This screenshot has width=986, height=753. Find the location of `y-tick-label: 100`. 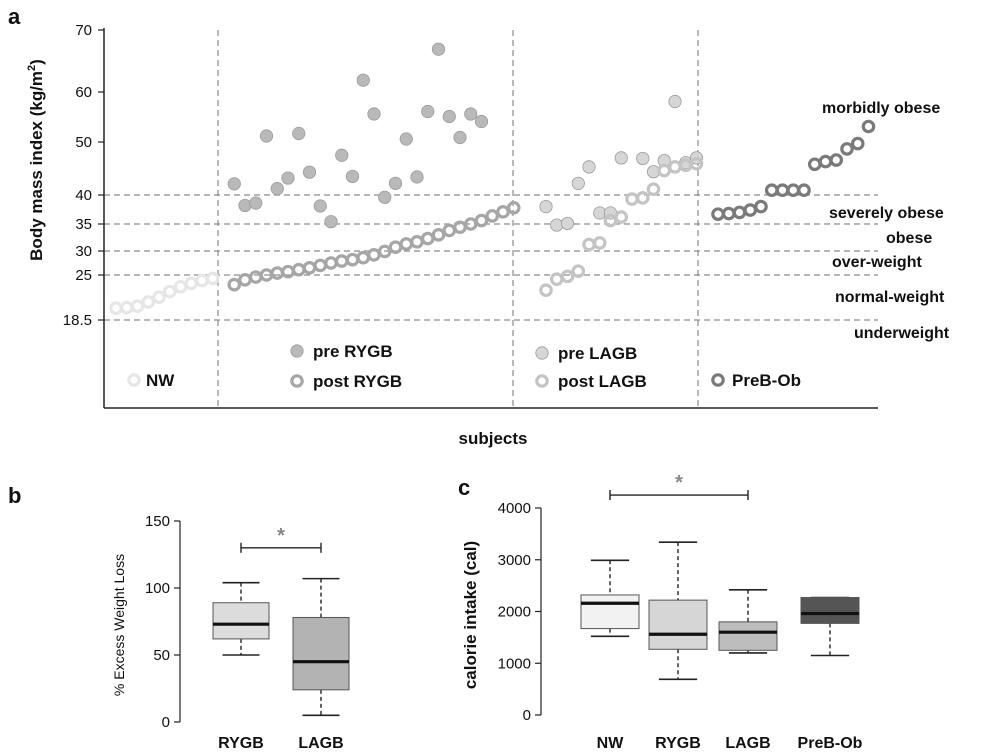

y-tick-label: 100 is located at coordinates (157, 588).